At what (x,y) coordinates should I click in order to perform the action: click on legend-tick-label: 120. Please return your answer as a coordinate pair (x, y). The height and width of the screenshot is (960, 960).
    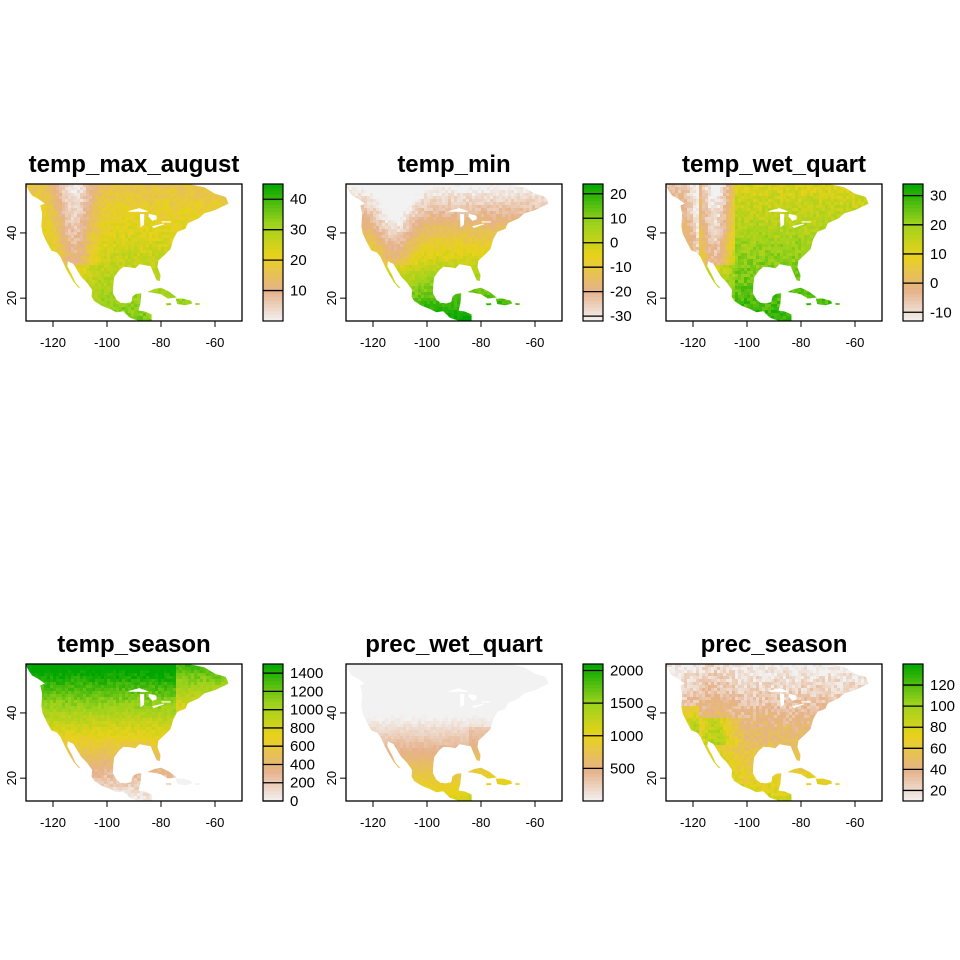
    Looking at the image, I should click on (942, 685).